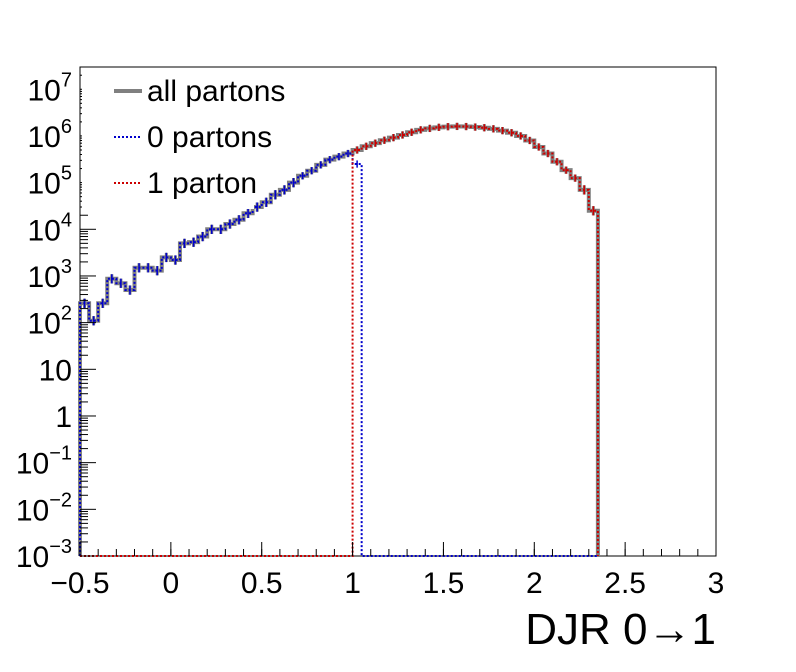 The width and height of the screenshot is (796, 672). I want to click on y-tick-label: 10⁻³, so click(44, 555).